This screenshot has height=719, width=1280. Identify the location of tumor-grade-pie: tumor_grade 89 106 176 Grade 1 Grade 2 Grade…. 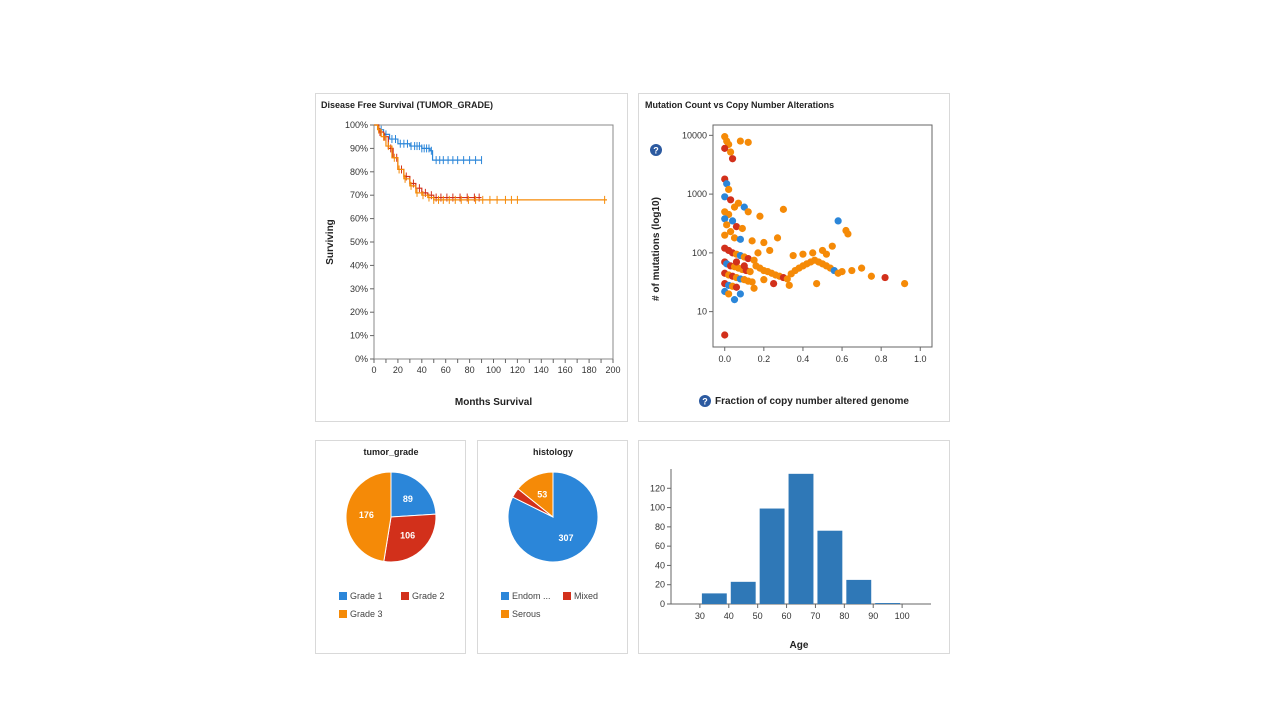
(392, 533).